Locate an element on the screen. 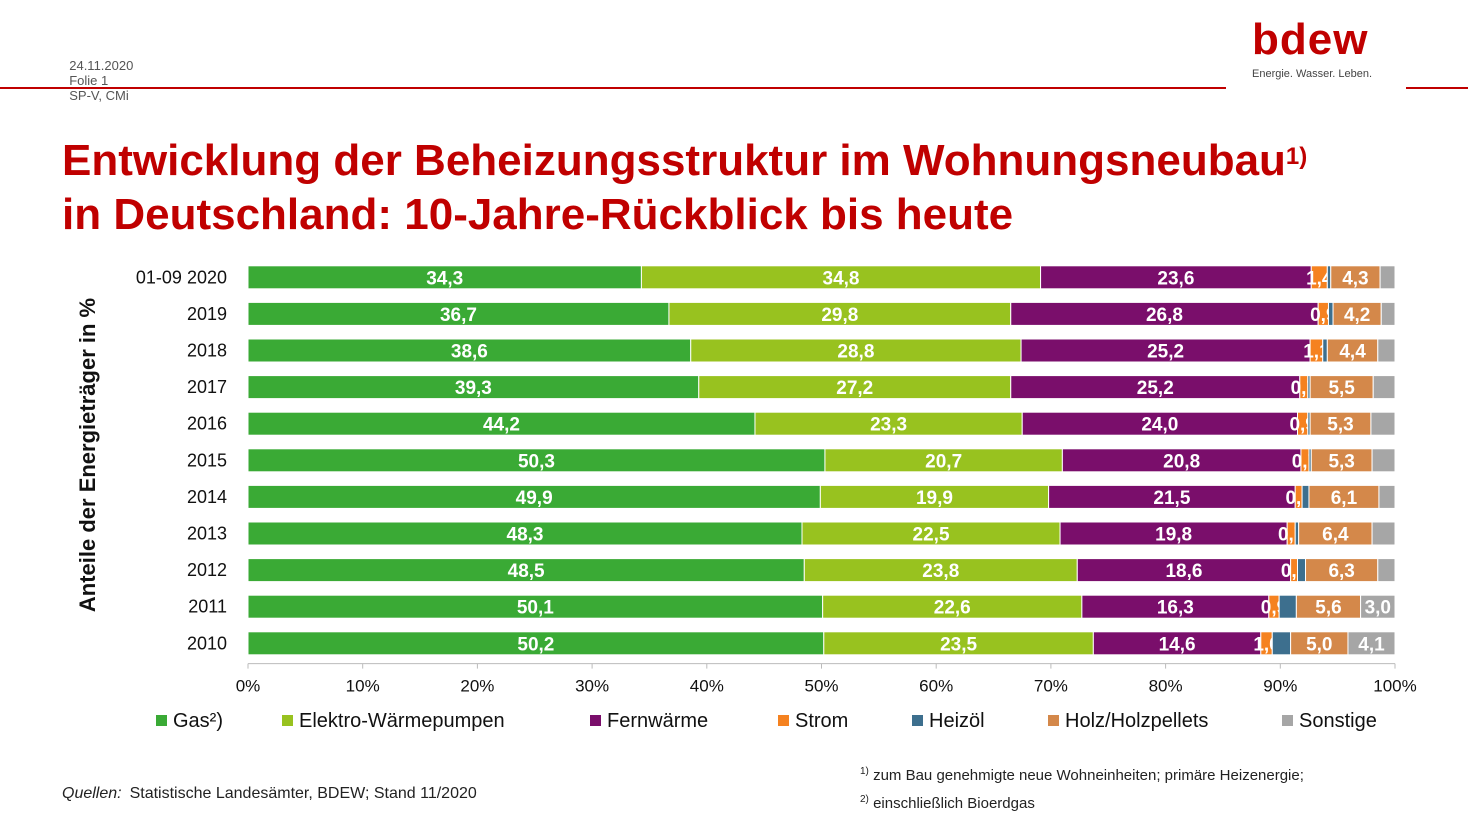 The width and height of the screenshot is (1468, 822). bar-data-label: 39,3 is located at coordinates (473, 388).